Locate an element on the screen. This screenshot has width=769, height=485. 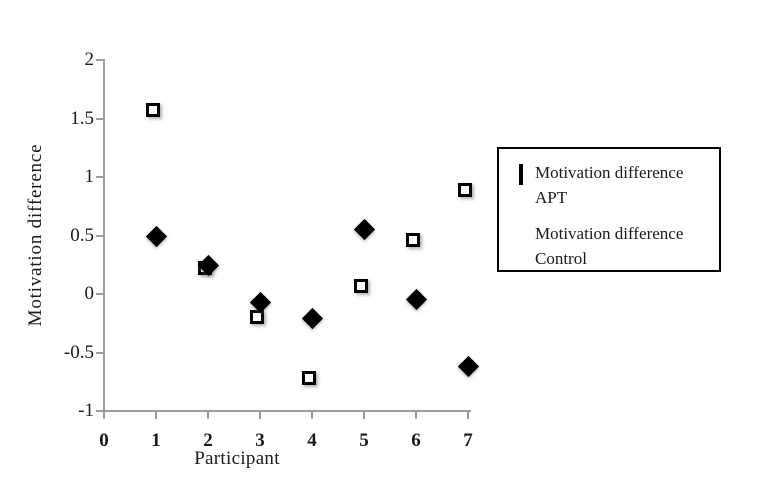
y-tick-label: 2 is located at coordinates (89, 59).